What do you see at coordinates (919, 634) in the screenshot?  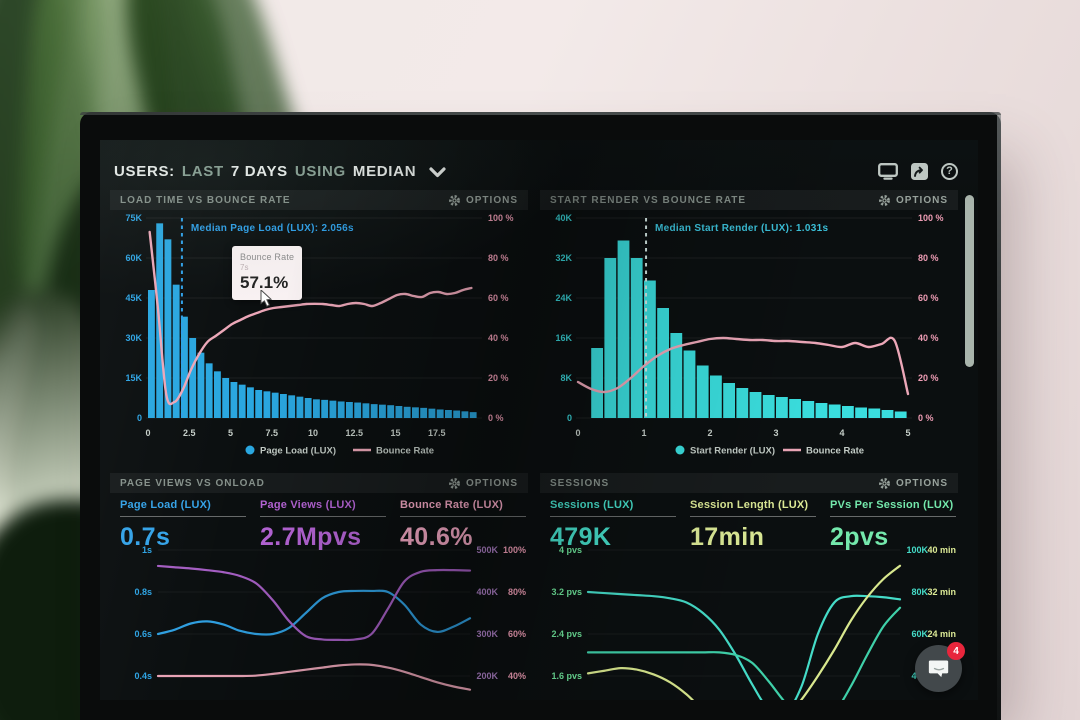 I see `svg-text: 60K` at bounding box center [919, 634].